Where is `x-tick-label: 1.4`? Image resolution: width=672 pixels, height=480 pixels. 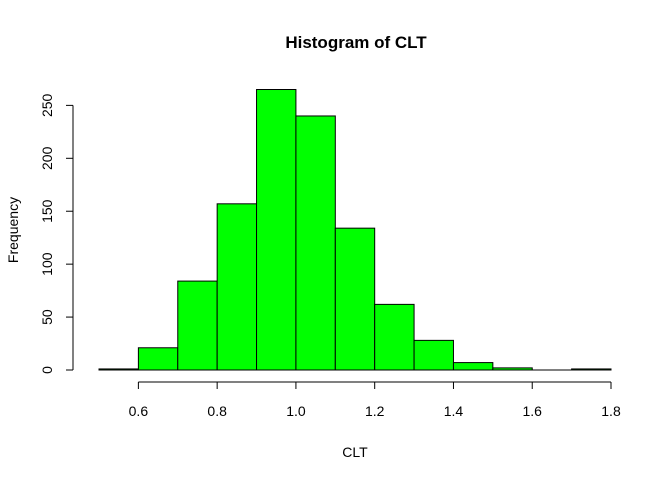
x-tick-label: 1.4 is located at coordinates (454, 411).